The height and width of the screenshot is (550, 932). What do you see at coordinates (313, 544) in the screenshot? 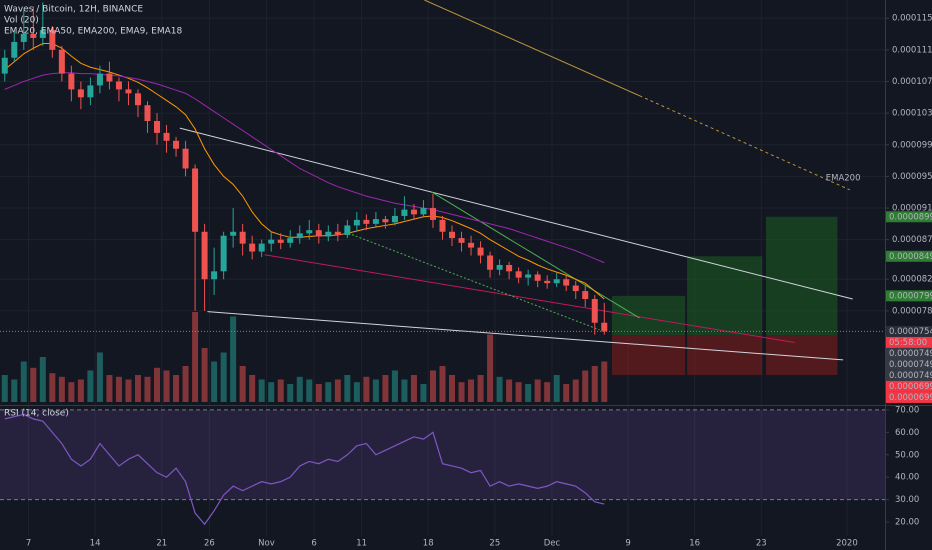
I see `x-tick-label: 6` at bounding box center [313, 544].